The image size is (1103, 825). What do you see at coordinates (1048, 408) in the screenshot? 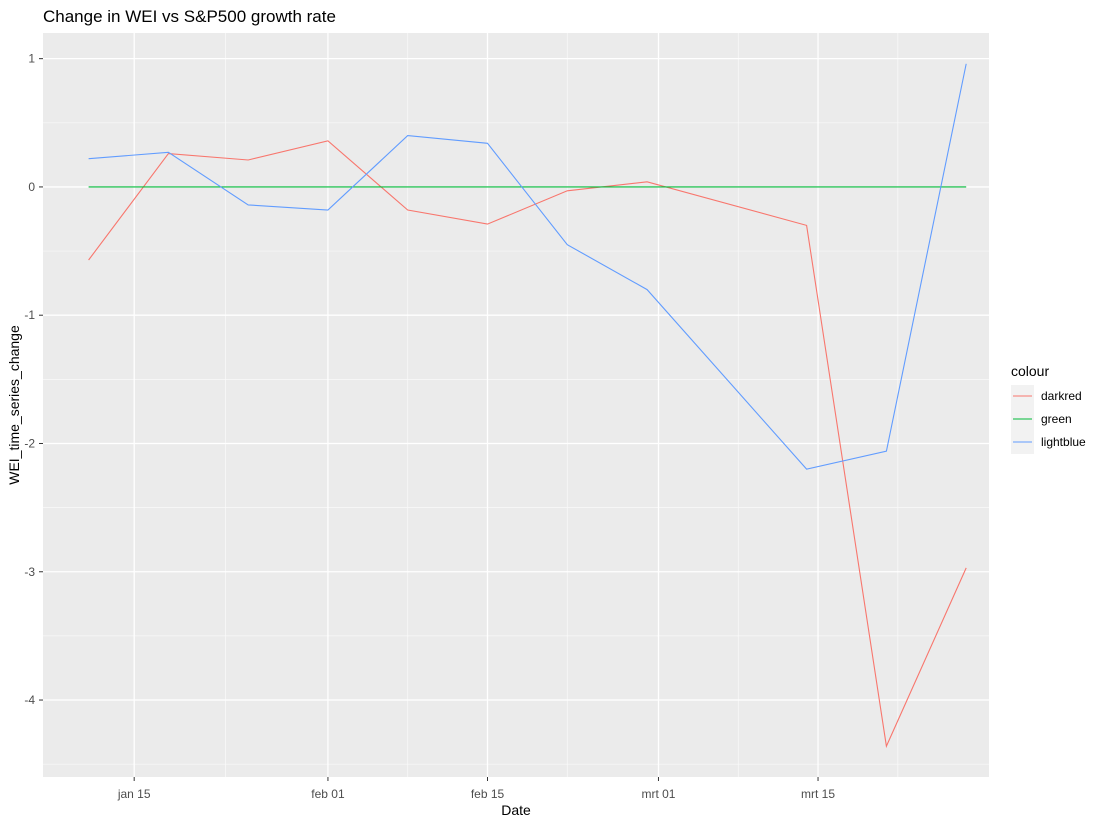
I see `legend: colour darkred green lightblue` at bounding box center [1048, 408].